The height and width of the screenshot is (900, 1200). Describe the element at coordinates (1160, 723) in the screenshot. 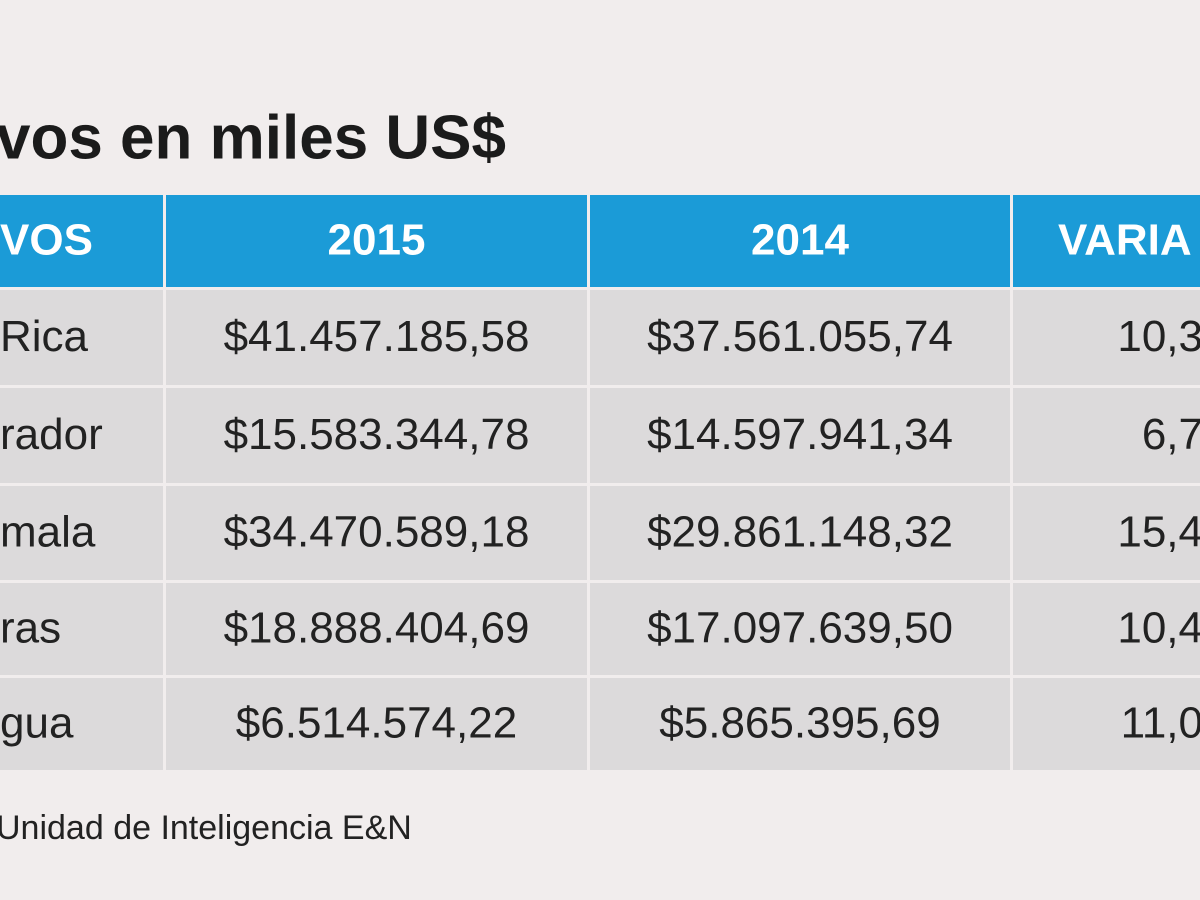

I see `cell-text: 11,0` at that location.